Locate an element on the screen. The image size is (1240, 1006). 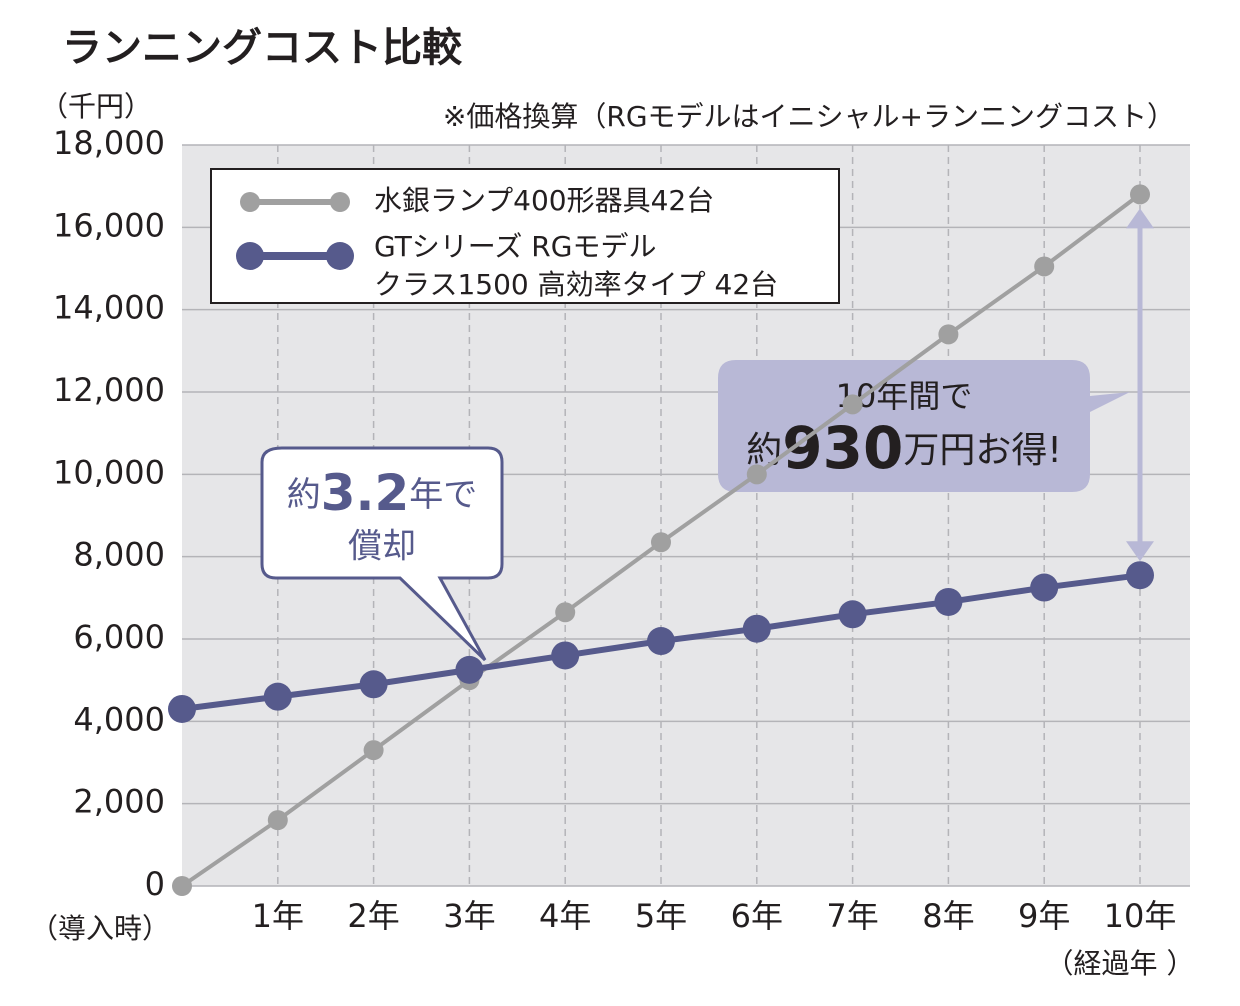
x-tick-label: 1年 is located at coordinates (278, 916).